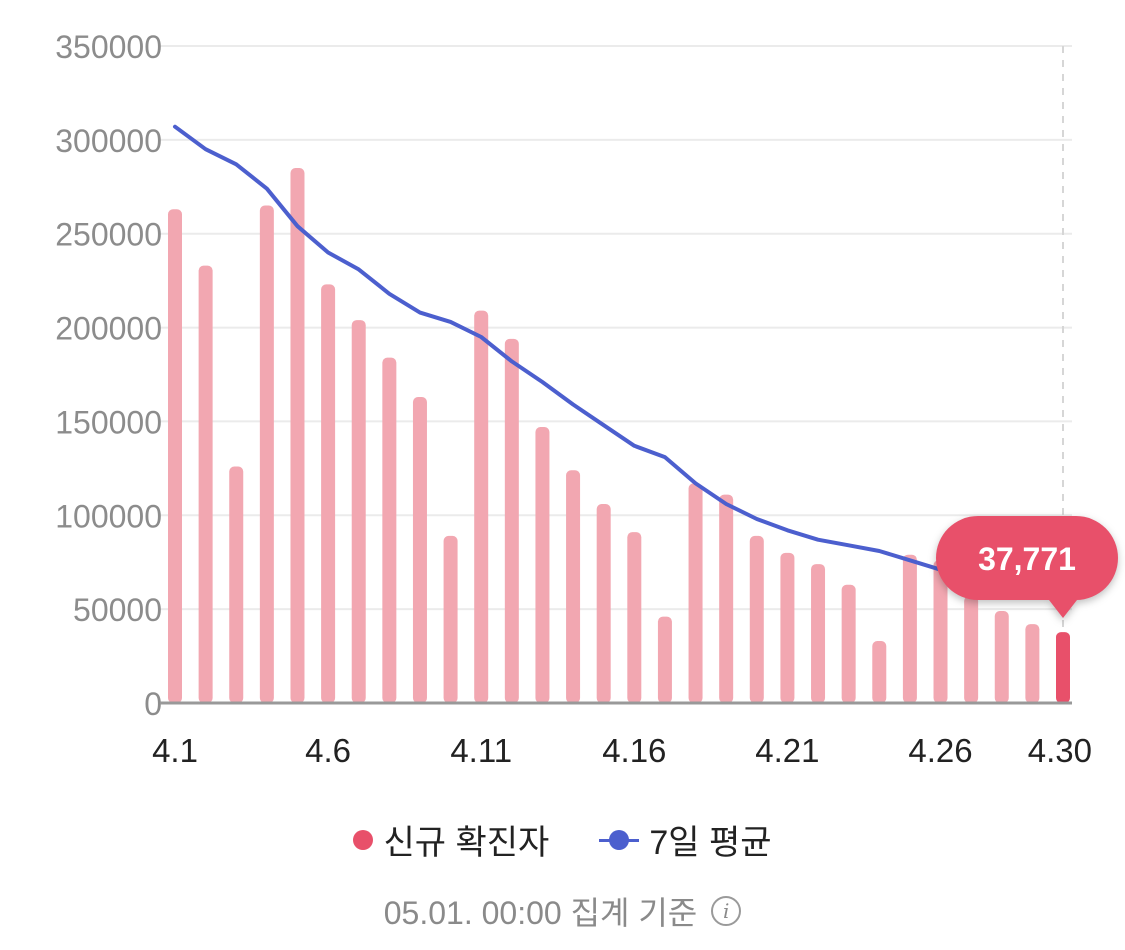 The width and height of the screenshot is (1125, 950). Describe the element at coordinates (363, 839) in the screenshot. I see `legend-dot-icon` at that location.